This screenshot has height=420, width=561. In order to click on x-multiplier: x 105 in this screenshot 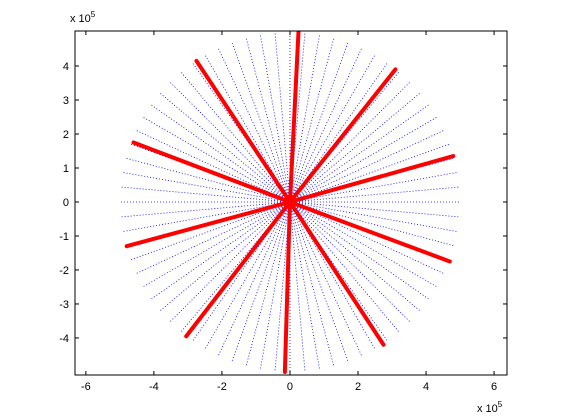, I will do `click(490, 407)`.